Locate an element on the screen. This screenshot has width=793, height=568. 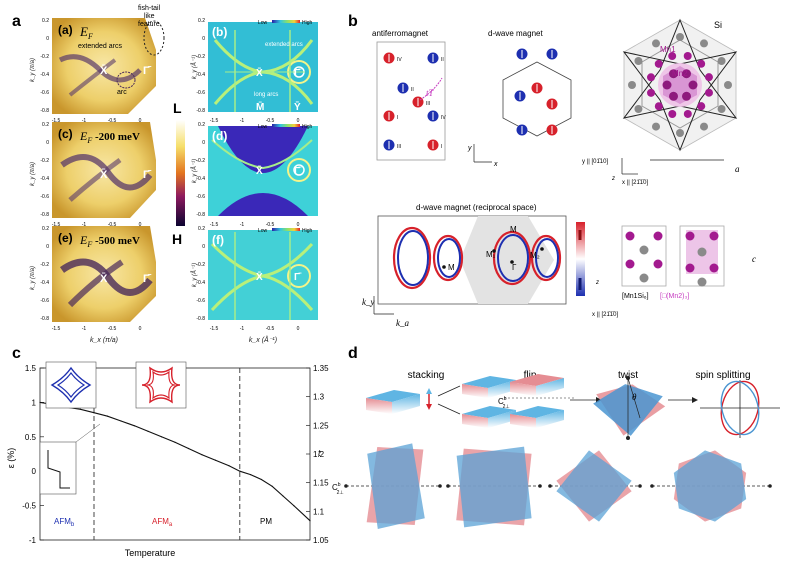
arpes-ytick: -0.4 is located at coordinates (44, 75).